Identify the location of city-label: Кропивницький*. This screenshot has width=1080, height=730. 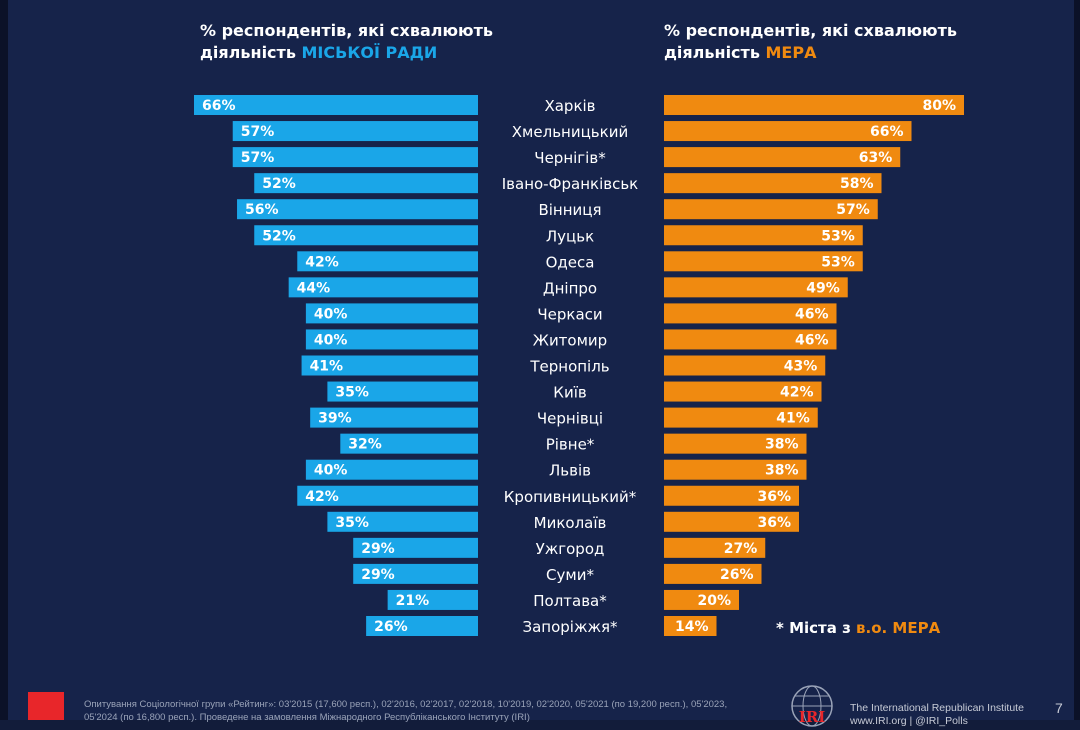
(570, 497).